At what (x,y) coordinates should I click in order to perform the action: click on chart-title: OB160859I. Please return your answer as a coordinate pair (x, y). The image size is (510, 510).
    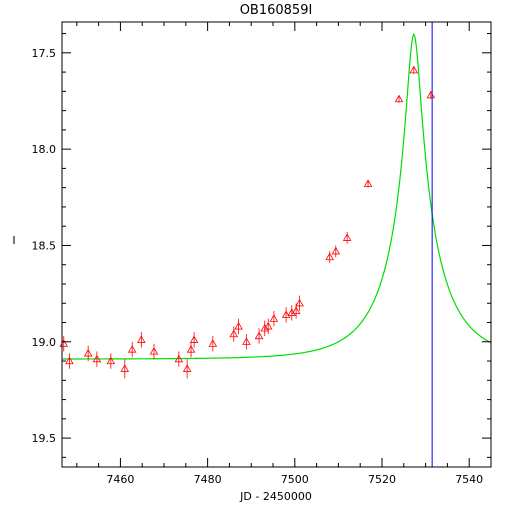
    Looking at the image, I should click on (276, 10).